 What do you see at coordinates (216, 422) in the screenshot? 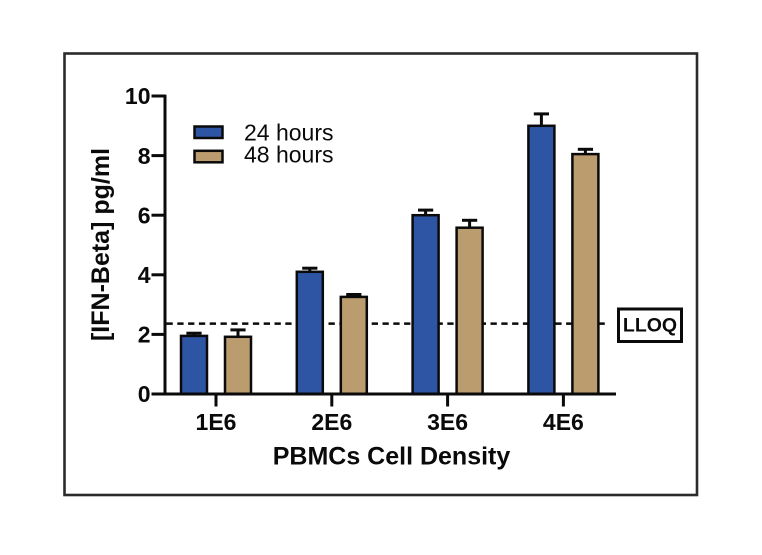
I see `svg-text: 1E6` at bounding box center [216, 422].